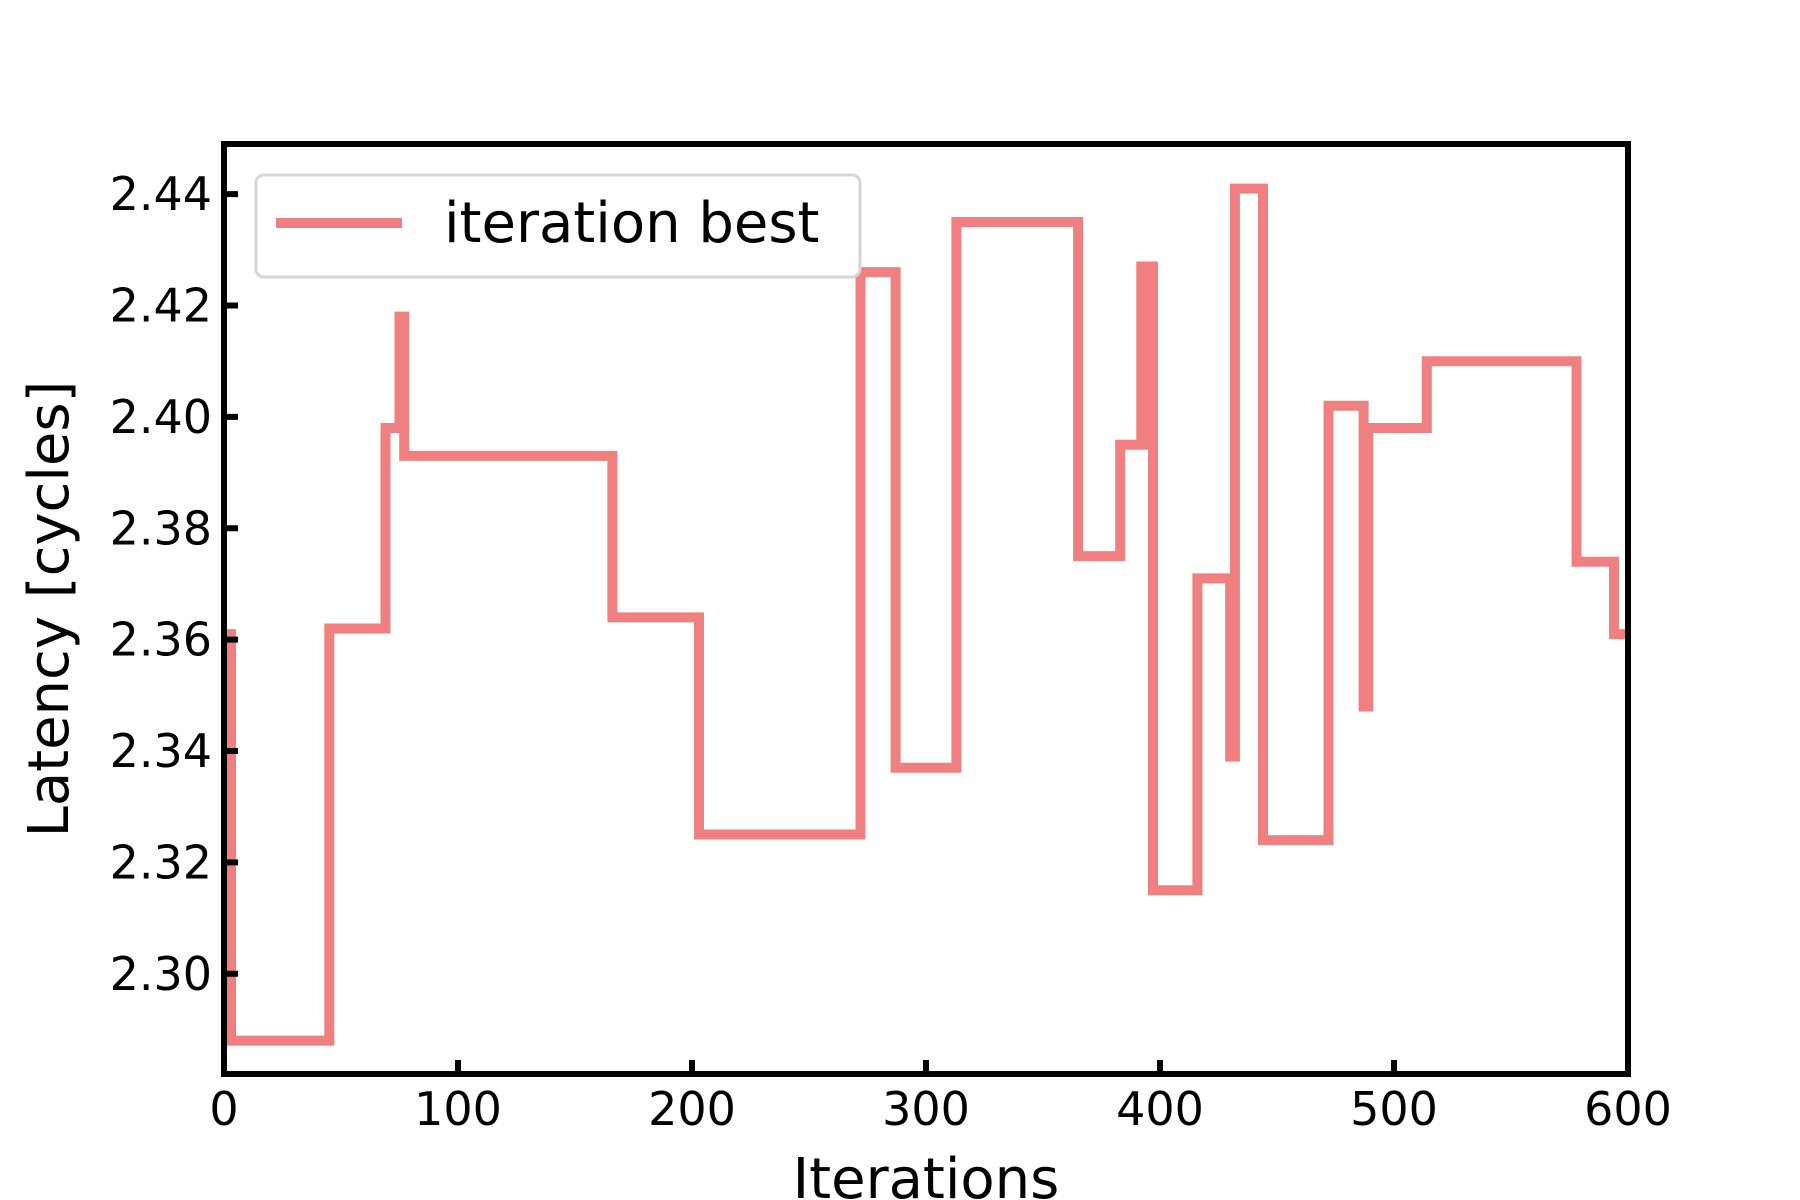 Image resolution: width=1800 pixels, height=1200 pixels. Describe the element at coordinates (632, 223) in the screenshot. I see `legend-label-iteration-best: iteration best` at that location.